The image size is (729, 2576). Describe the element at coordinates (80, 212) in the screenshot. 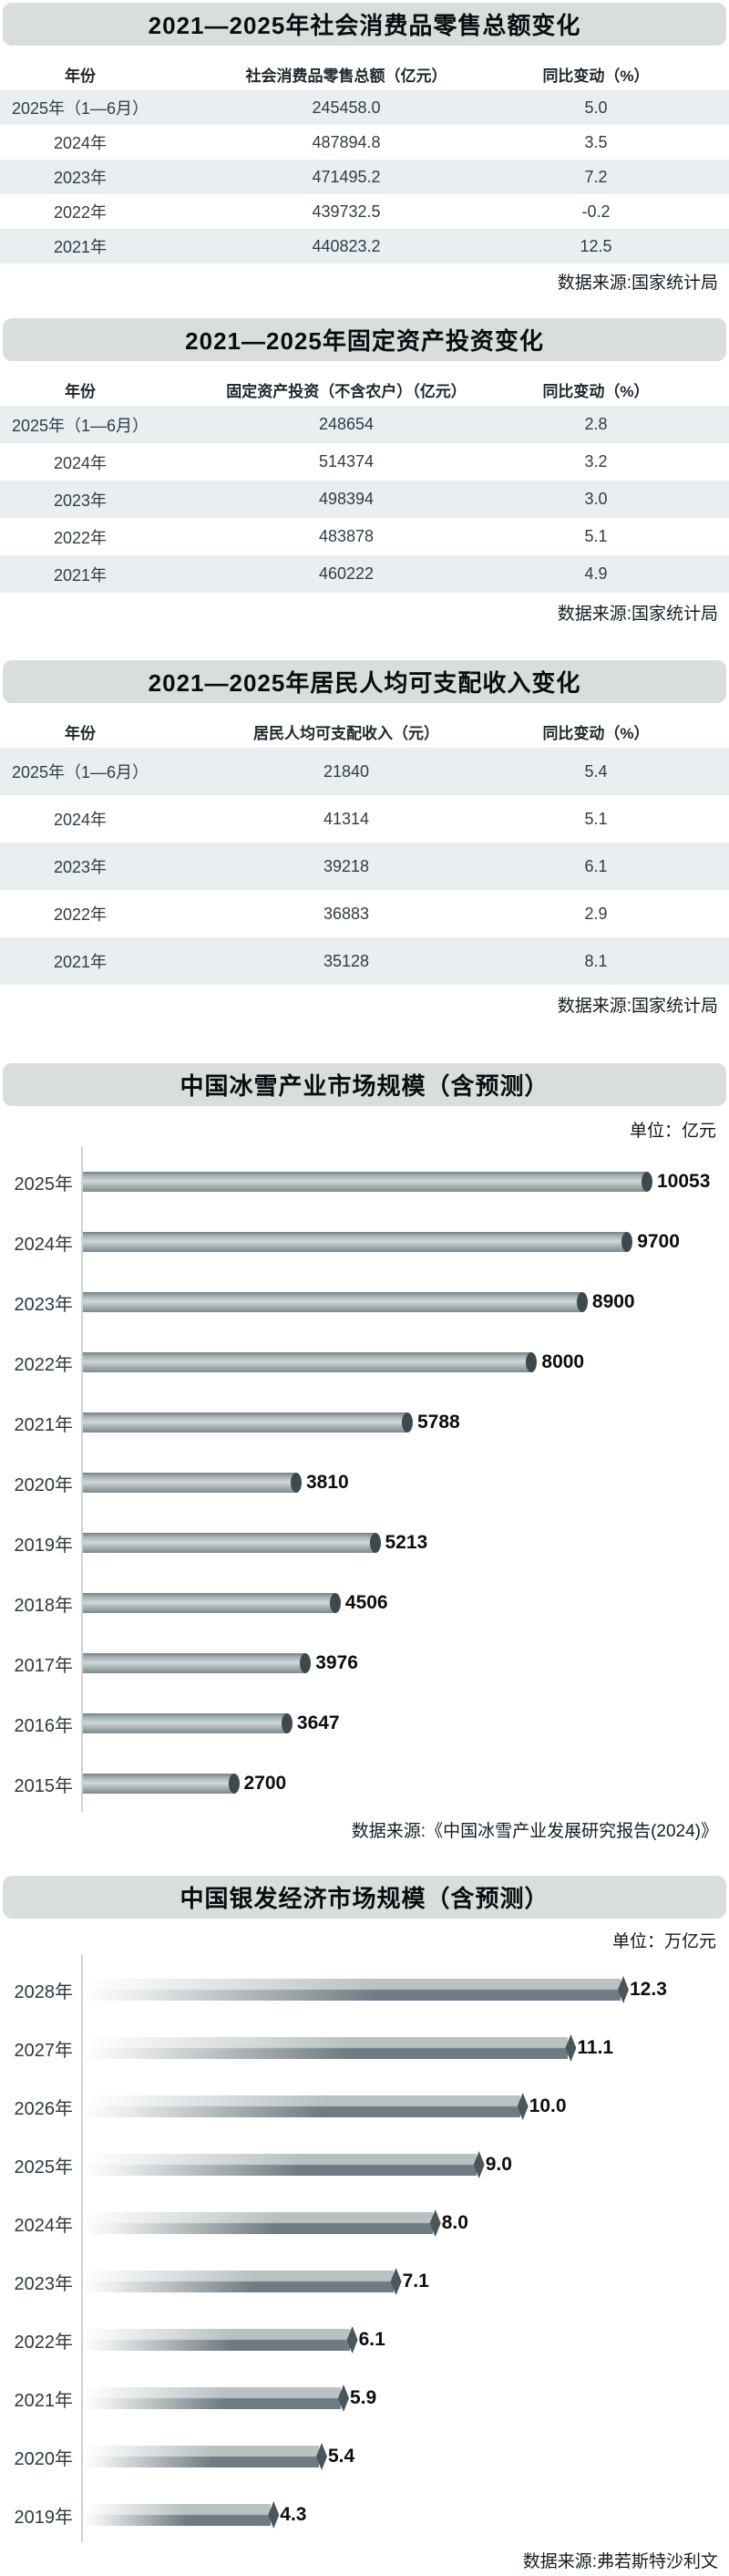

I see `year-cell: 2022年` at that location.